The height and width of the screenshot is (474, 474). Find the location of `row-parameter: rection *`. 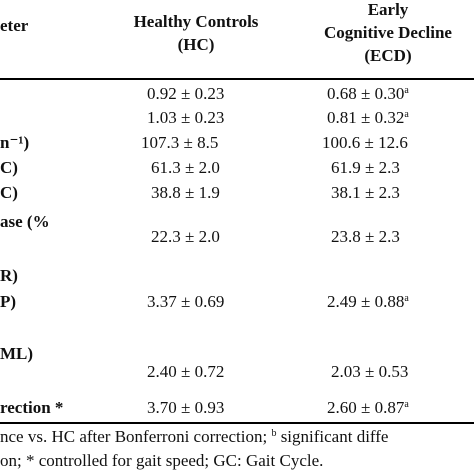

row-parameter: rection * is located at coordinates (32, 407).